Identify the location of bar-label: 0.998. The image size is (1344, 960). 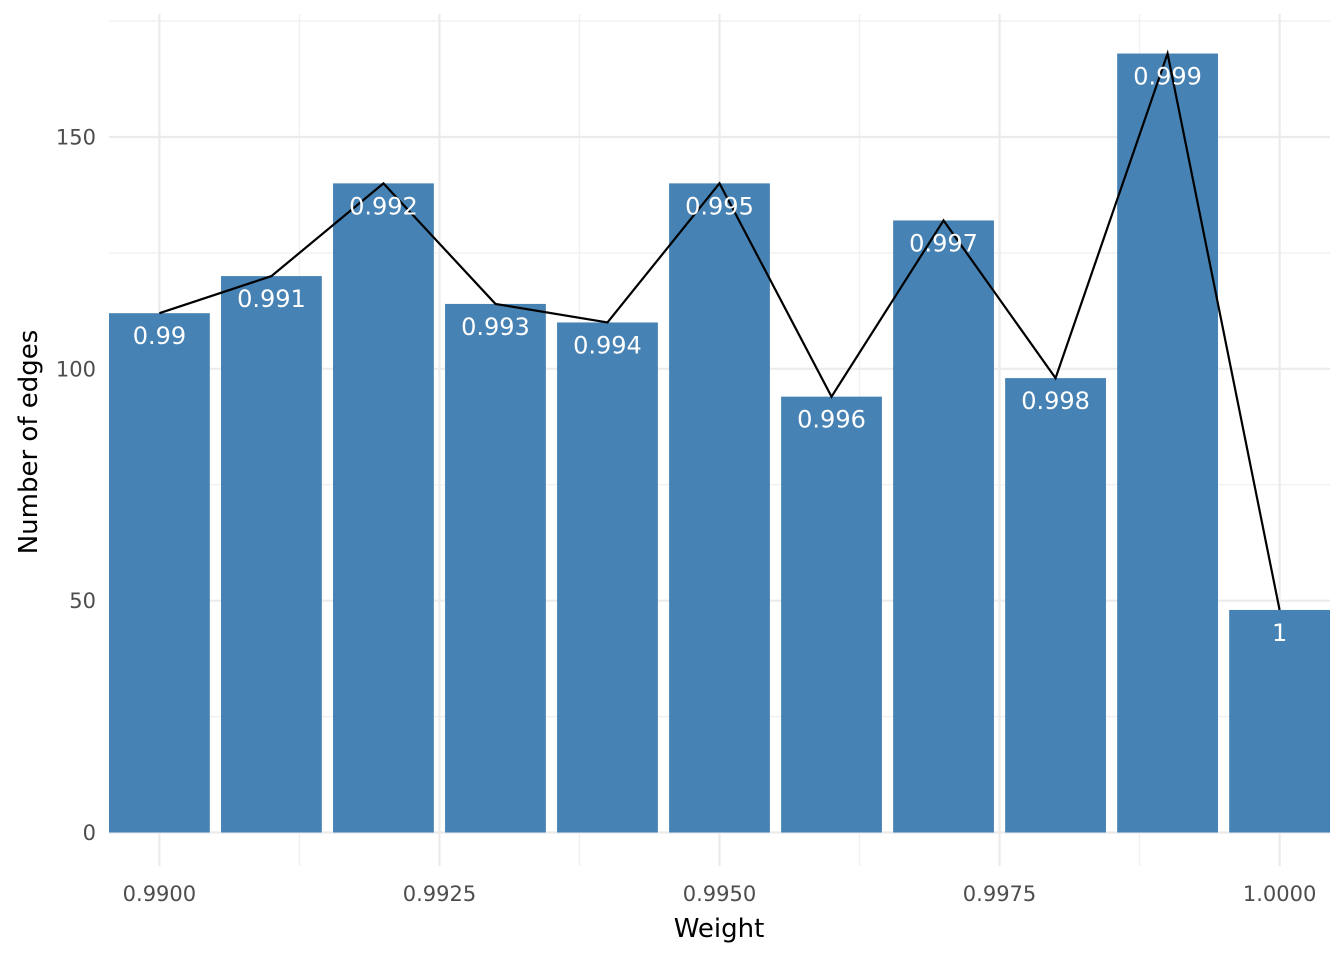
(1055, 401).